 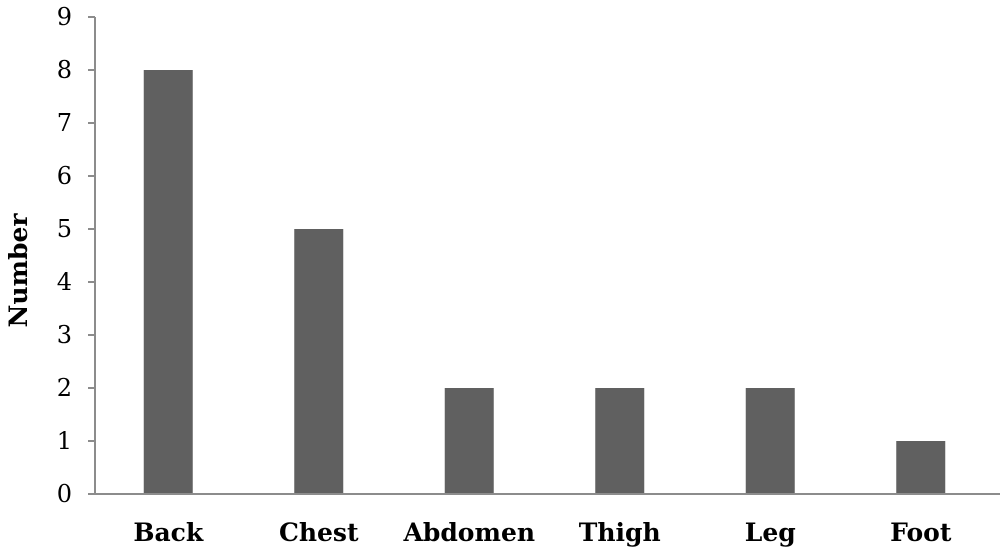 What do you see at coordinates (64, 494) in the screenshot?
I see `y-tick-label: 0` at bounding box center [64, 494].